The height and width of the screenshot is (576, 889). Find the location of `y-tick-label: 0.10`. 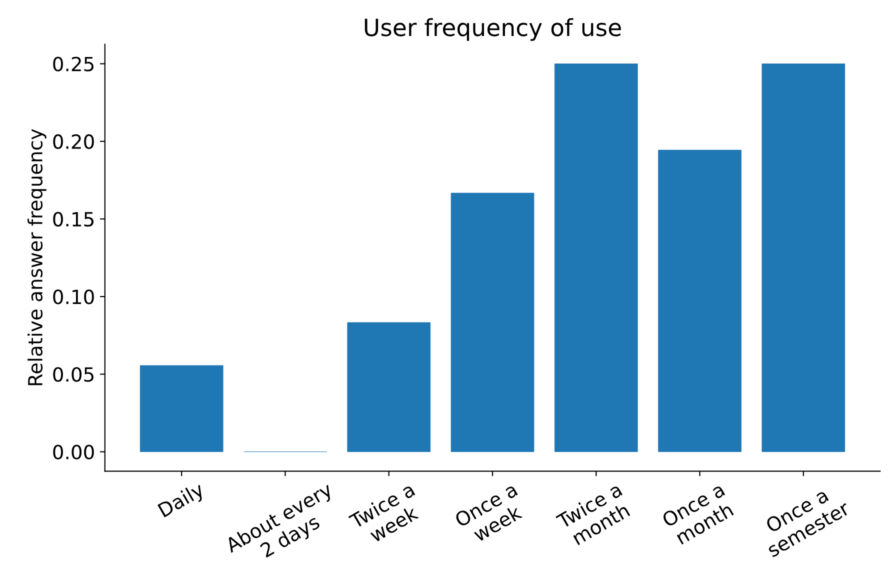

y-tick-label: 0.10 is located at coordinates (73, 297).